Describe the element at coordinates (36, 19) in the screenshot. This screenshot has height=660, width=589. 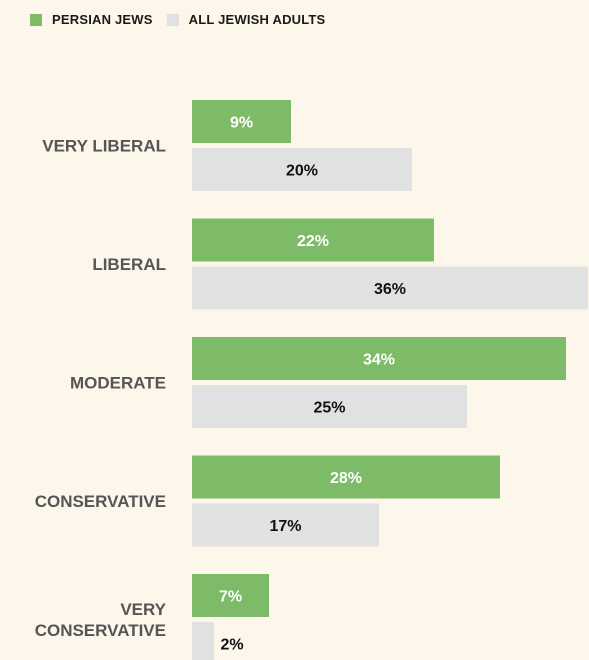
I see `legend-swatch-persian-jews` at that location.